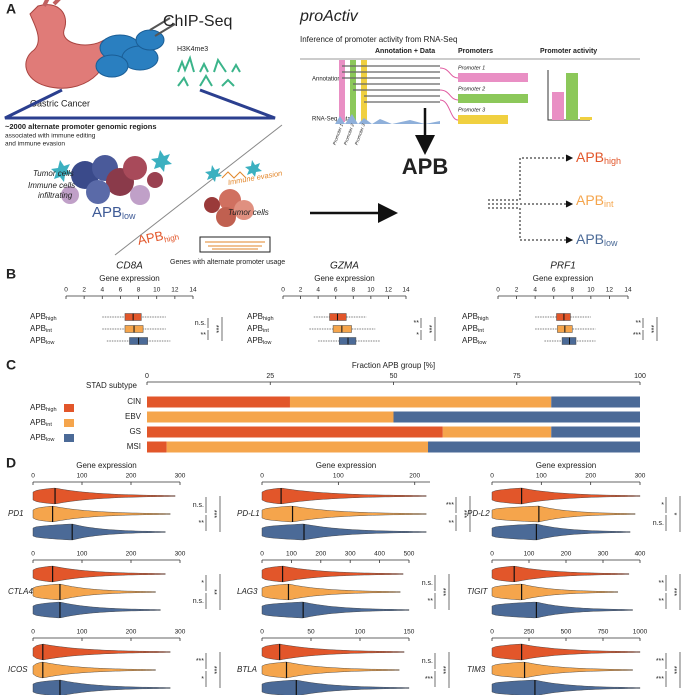  Describe the element at coordinates (472, 110) in the screenshot. I see `promoter-label: Promoter 3` at that location.